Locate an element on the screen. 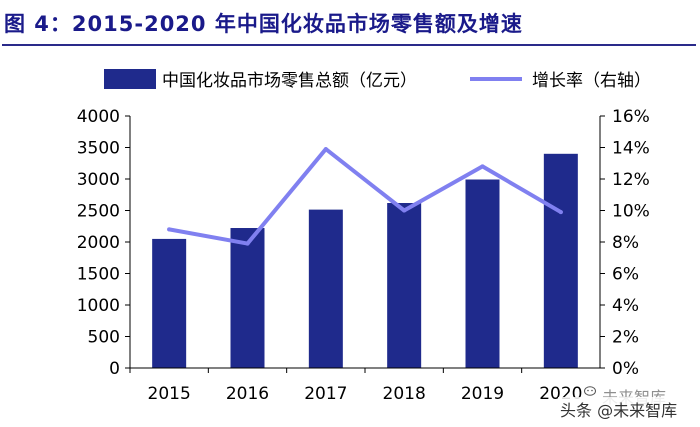 The width and height of the screenshot is (700, 427). bar-2018 is located at coordinates (404, 285).